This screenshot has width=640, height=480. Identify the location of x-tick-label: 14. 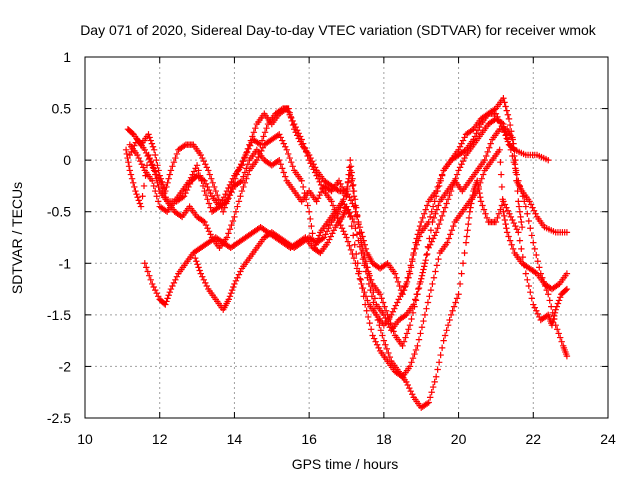
(235, 439).